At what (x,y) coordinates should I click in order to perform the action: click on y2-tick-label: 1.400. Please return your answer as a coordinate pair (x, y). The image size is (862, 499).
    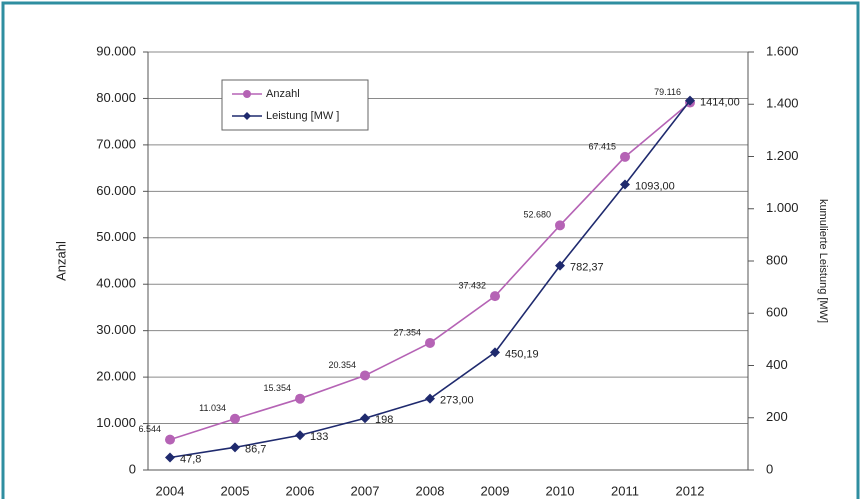
    Looking at the image, I should click on (782, 103).